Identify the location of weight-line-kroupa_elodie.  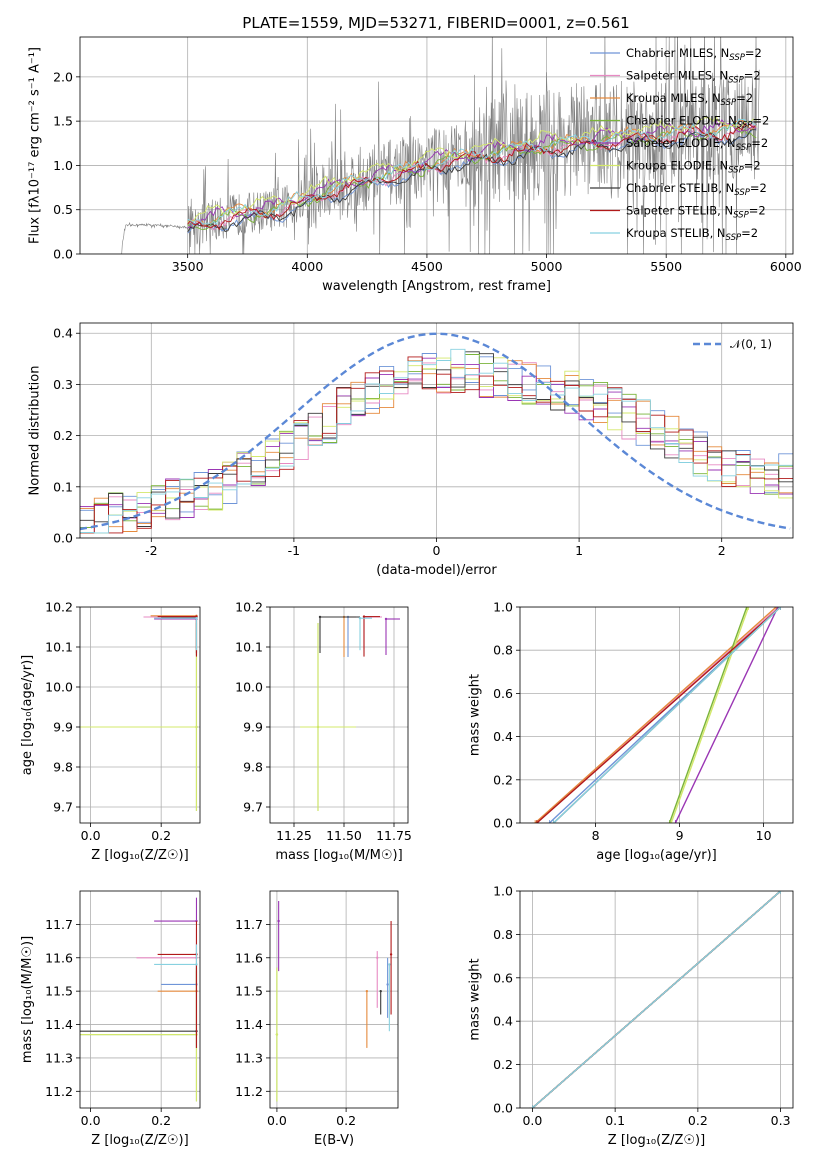
(710, 715).